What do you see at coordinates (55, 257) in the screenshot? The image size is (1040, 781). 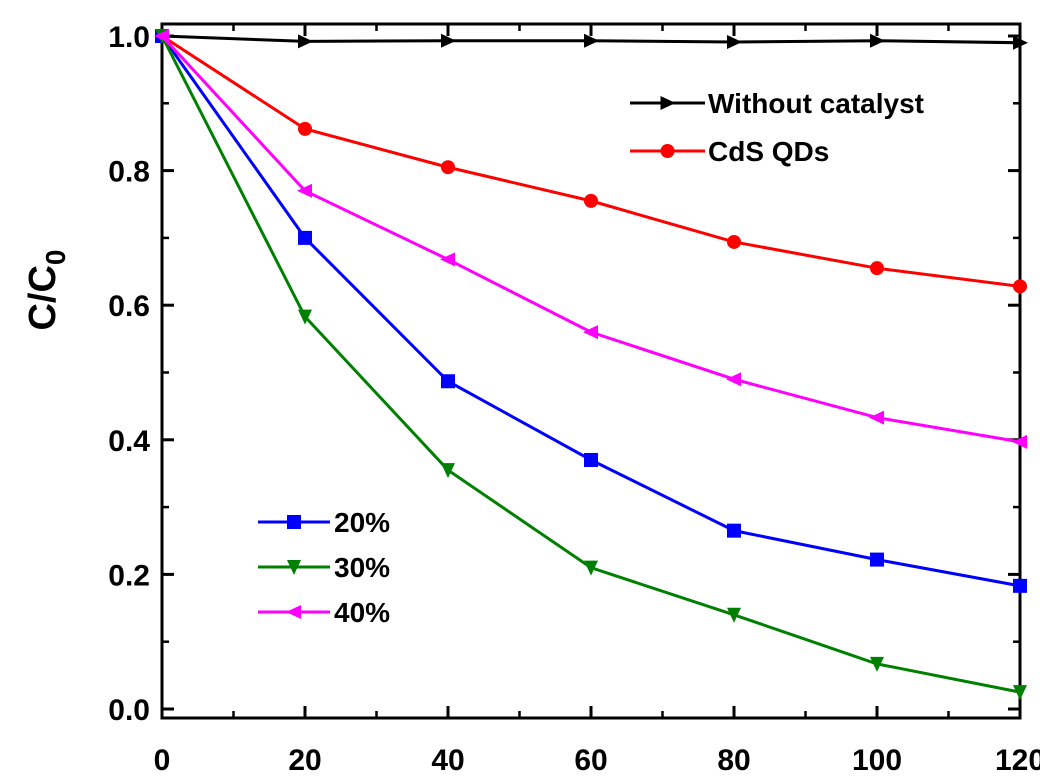 I see `y-axis-label-subscript: 0` at bounding box center [55, 257].